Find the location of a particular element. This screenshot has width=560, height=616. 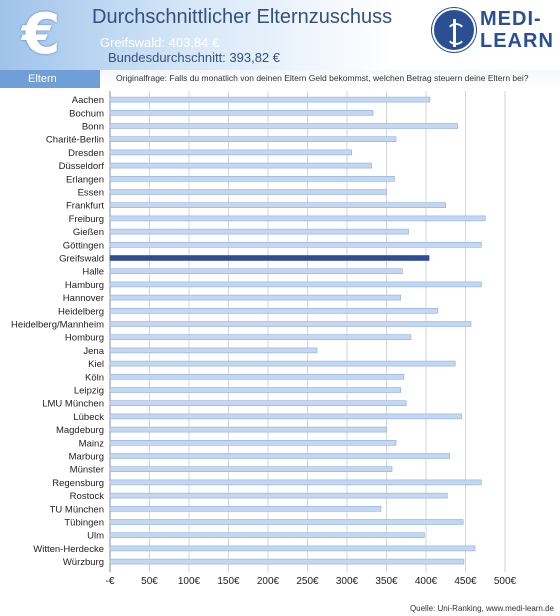

source-note: Quelle: Uni-Ranking, www.medi-learn.de is located at coordinates (481, 608).